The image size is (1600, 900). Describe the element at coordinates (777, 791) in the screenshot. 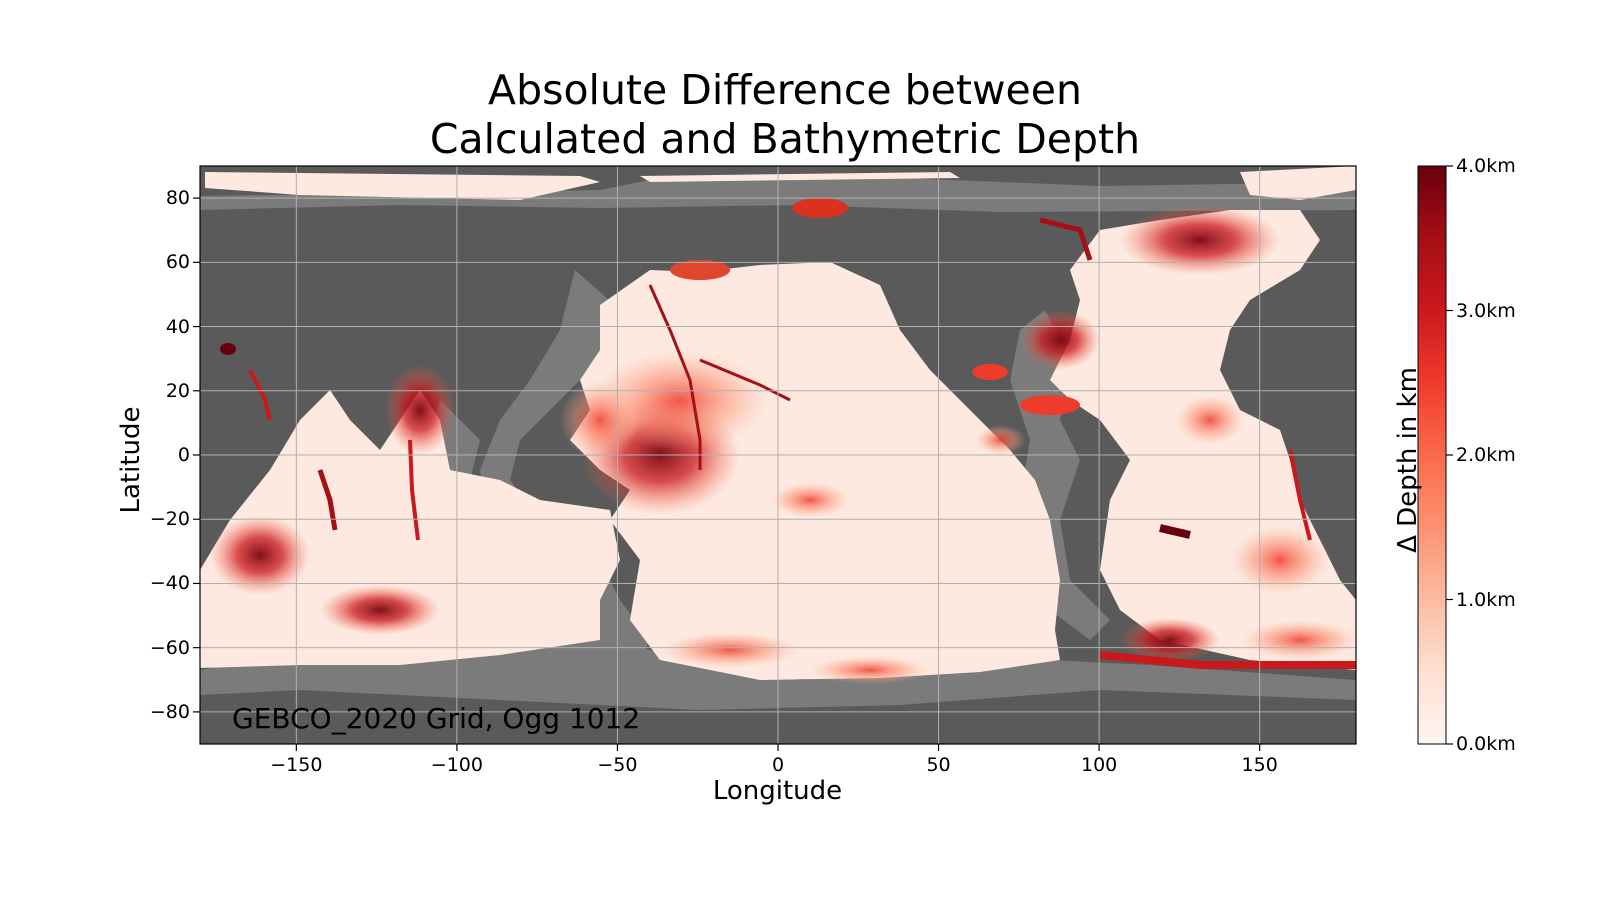

I see `x-axis-label: Longitude` at that location.